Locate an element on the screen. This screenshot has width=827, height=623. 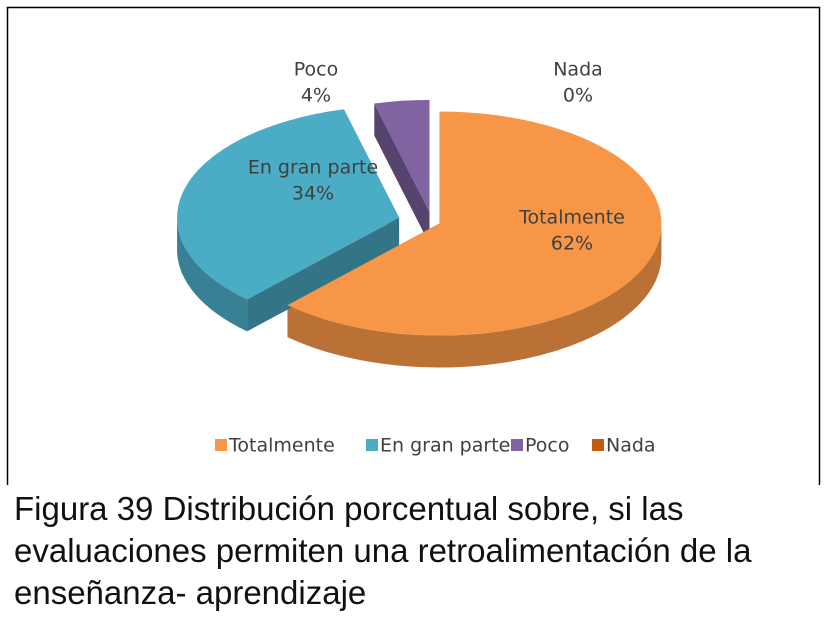
data-label-category: Nada is located at coordinates (578, 70).